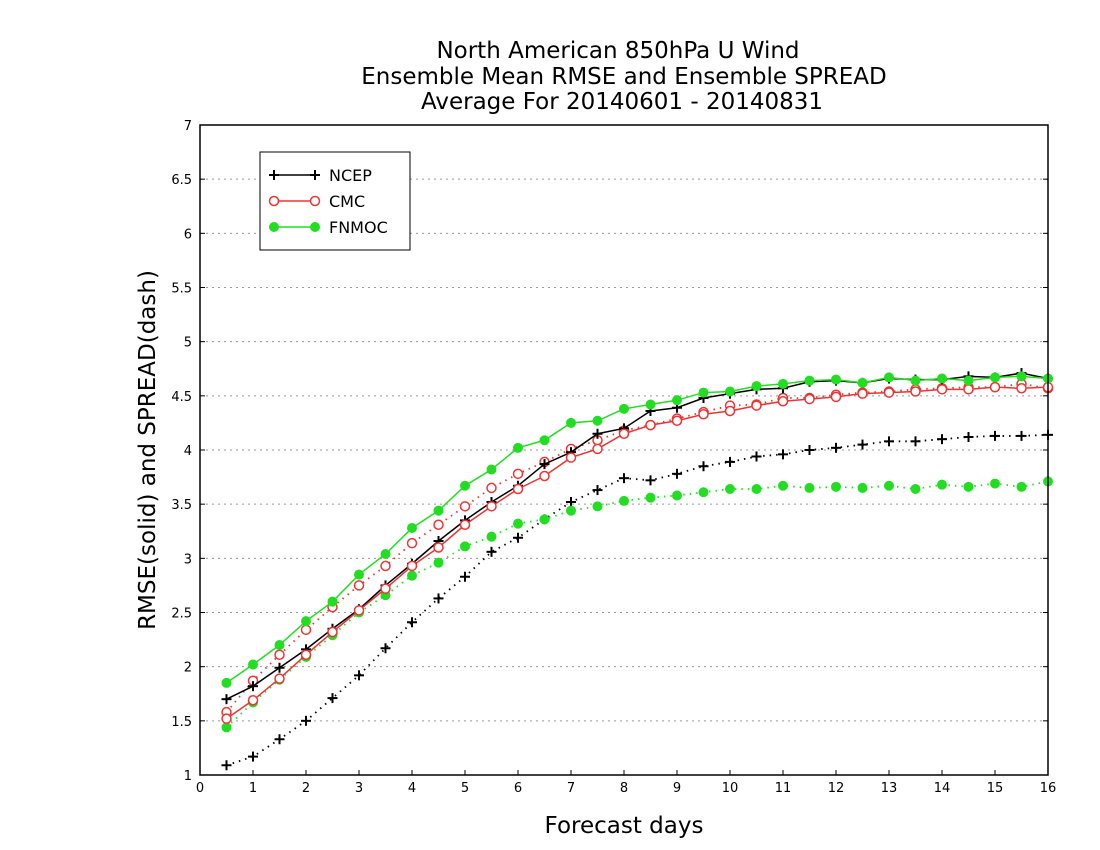  I want to click on y-tick-label: 4.5, so click(181, 397).